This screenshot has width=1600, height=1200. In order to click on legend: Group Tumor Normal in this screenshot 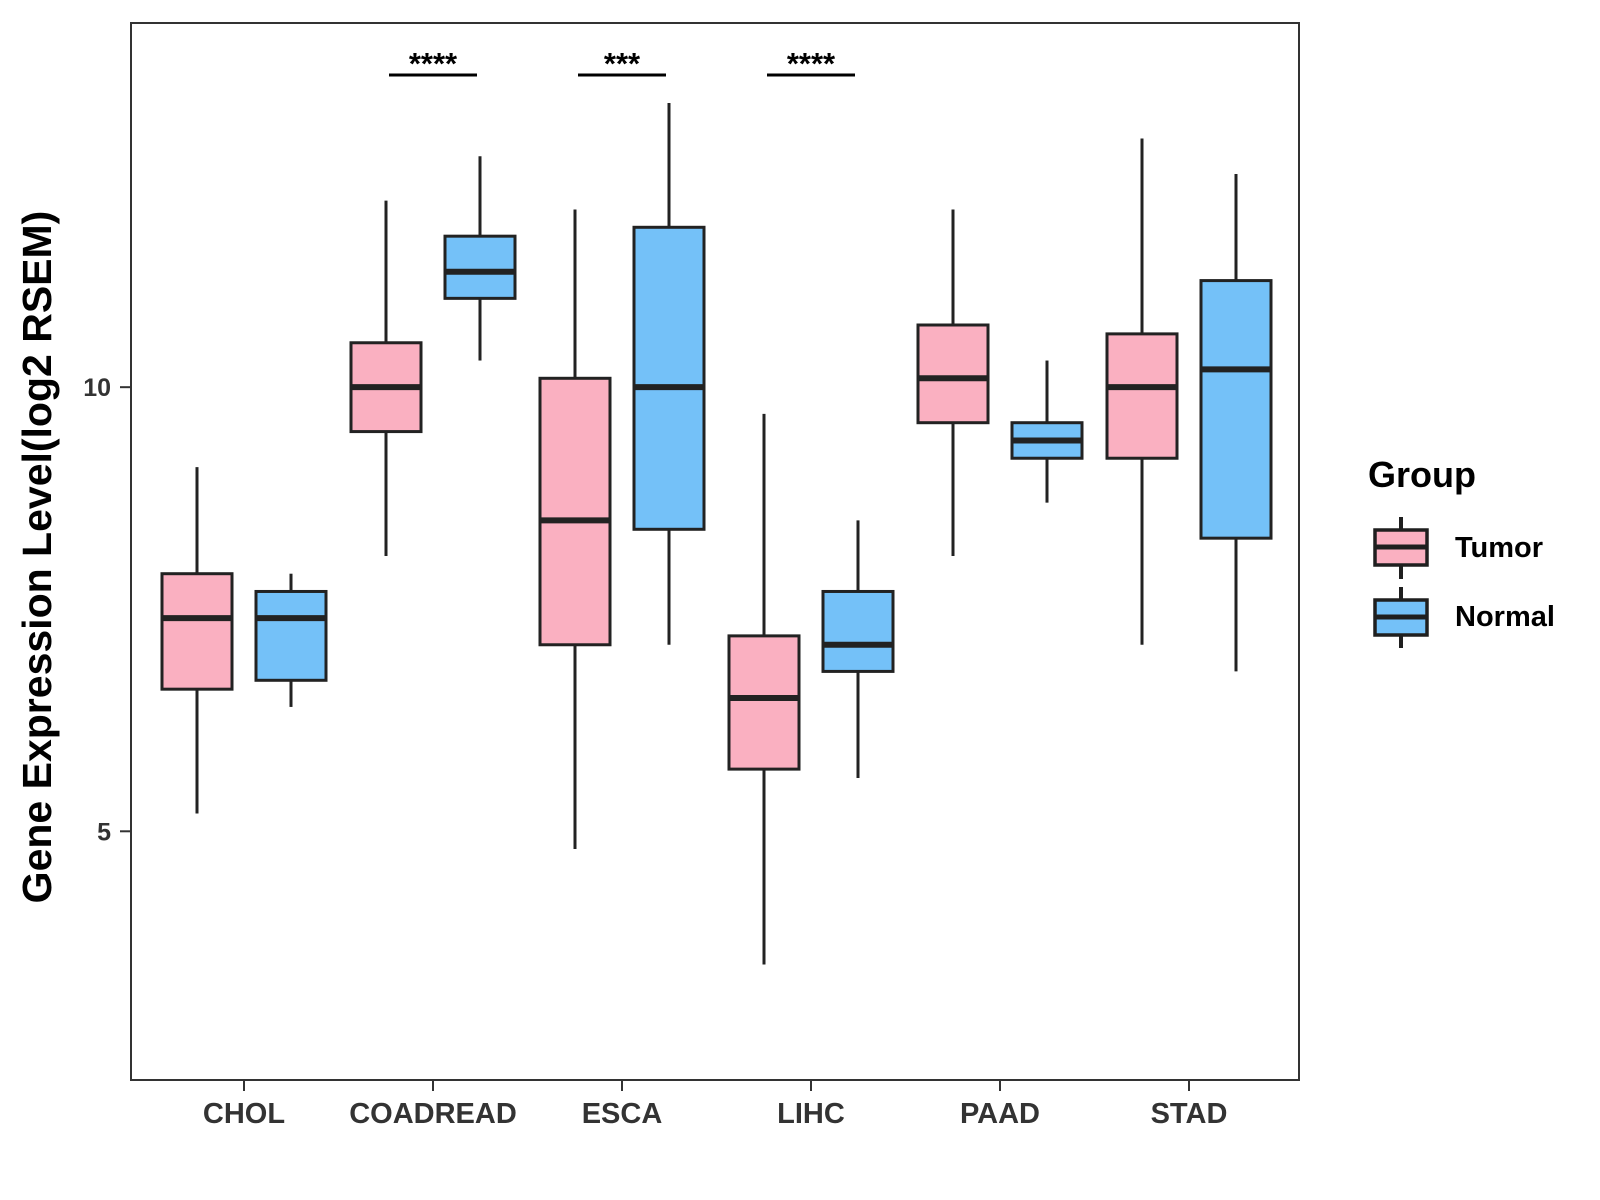, I will do `click(1461, 551)`.